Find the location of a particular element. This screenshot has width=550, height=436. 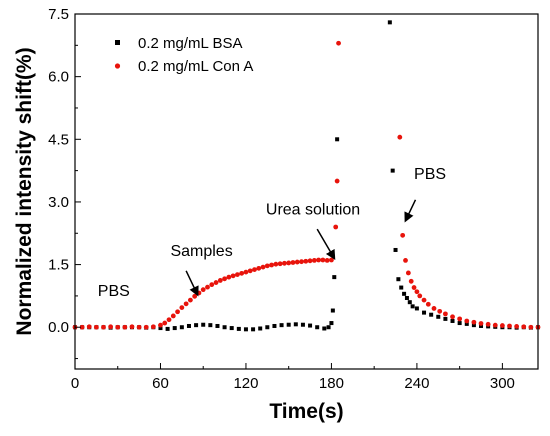

x-tick-label: 240 is located at coordinates (416, 383).